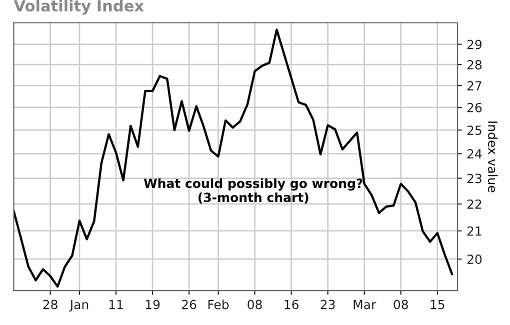  I want to click on x-tick-label: 23, so click(327, 305).